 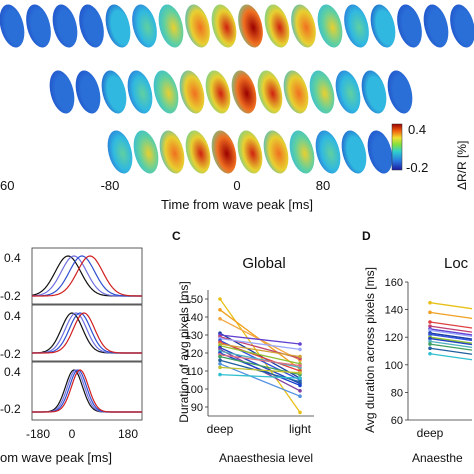 I want to click on panel-b-ytick-0-top: 0.4, so click(x=12, y=258).